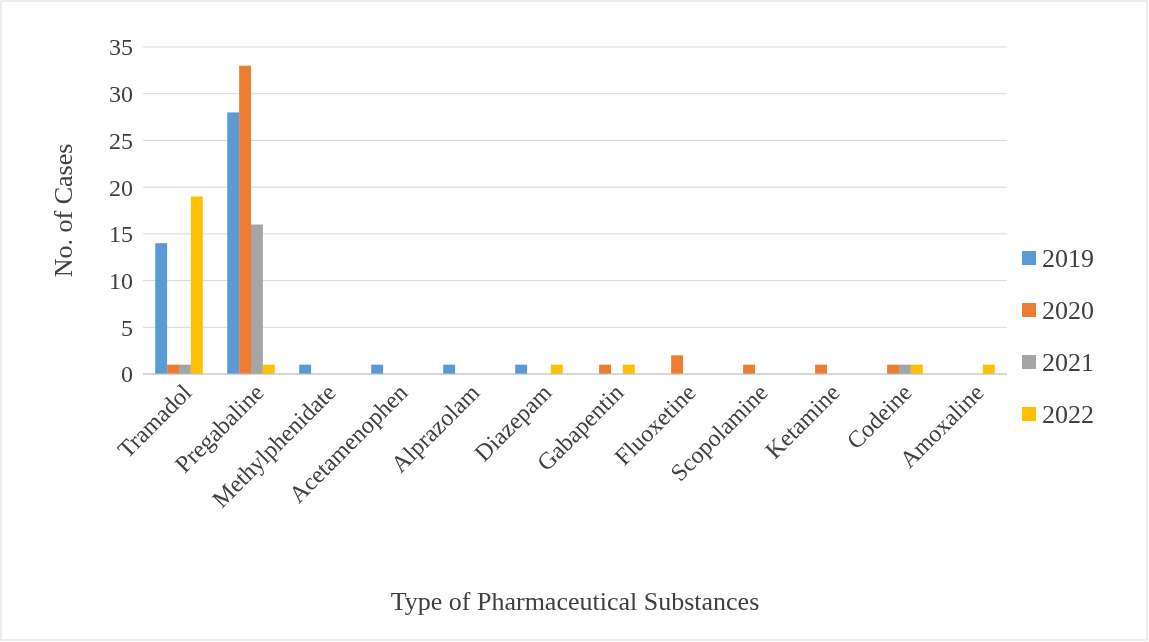 This screenshot has width=1149, height=642. I want to click on legend-label: 2020, so click(1068, 311).